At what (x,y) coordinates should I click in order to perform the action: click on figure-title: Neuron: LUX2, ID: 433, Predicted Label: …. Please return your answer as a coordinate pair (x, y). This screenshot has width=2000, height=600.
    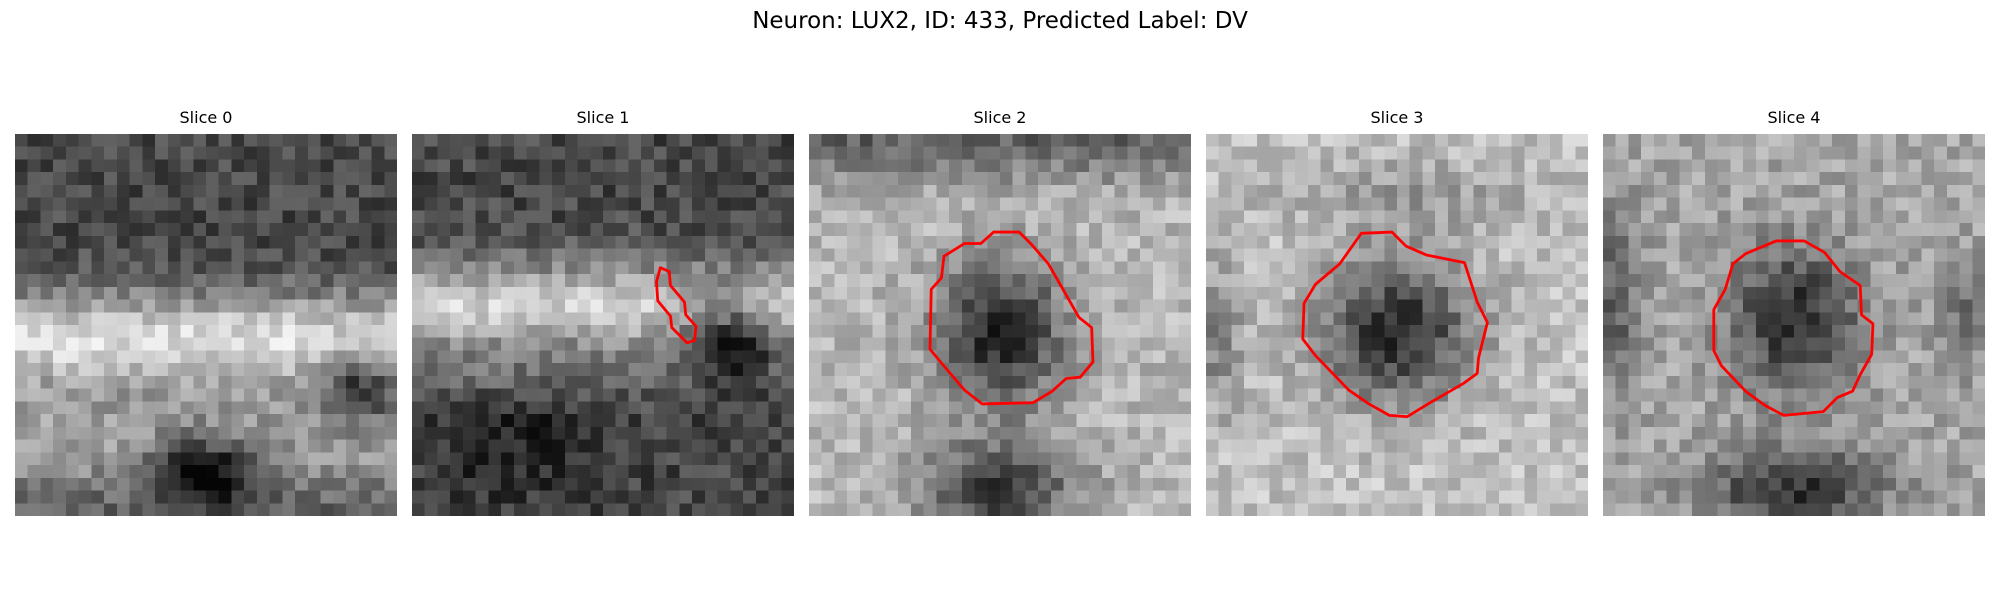
    Looking at the image, I should click on (1000, 21).